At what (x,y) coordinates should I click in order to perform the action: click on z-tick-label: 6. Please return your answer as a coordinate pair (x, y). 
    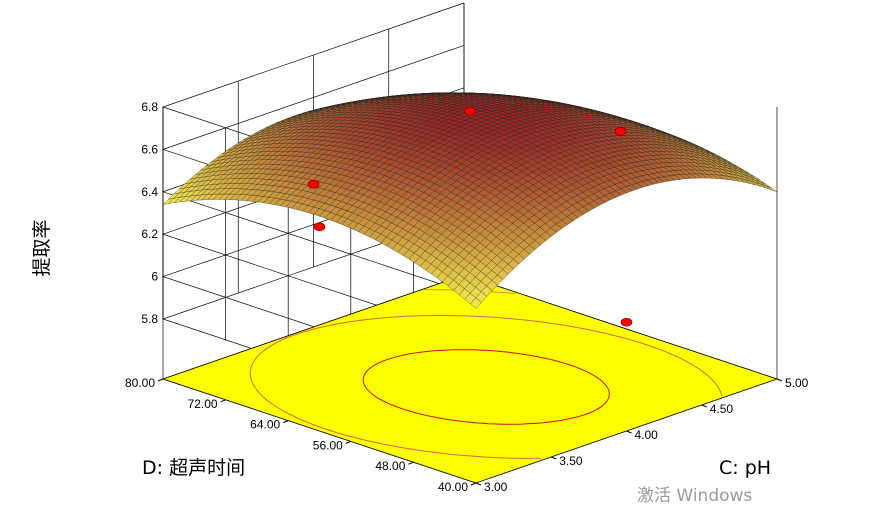
    Looking at the image, I should click on (154, 277).